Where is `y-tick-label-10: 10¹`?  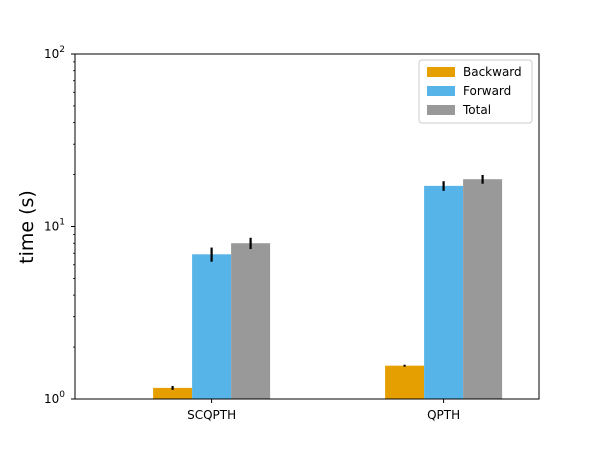 y-tick-label-10: 10¹ is located at coordinates (54, 226).